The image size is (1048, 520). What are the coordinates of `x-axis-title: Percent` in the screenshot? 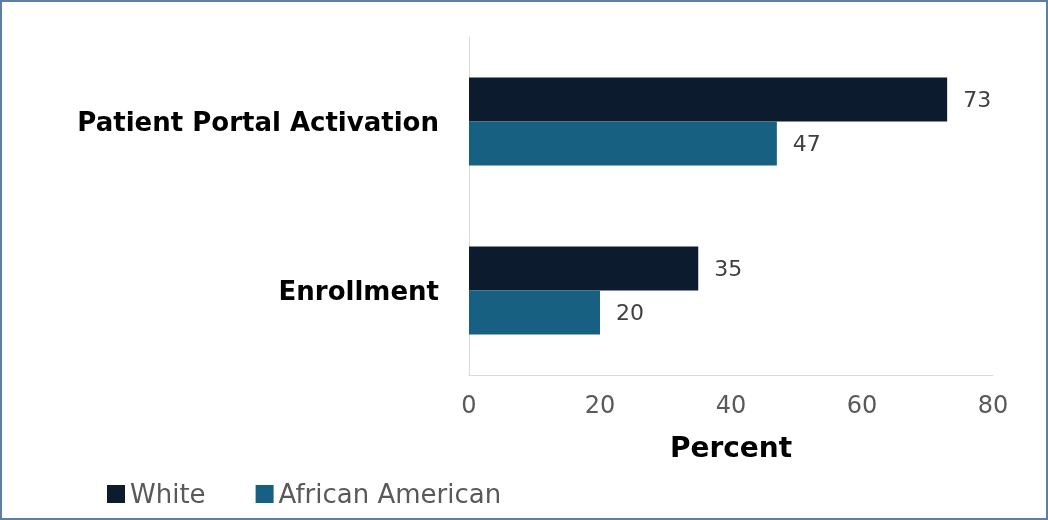 It's located at (731, 447).